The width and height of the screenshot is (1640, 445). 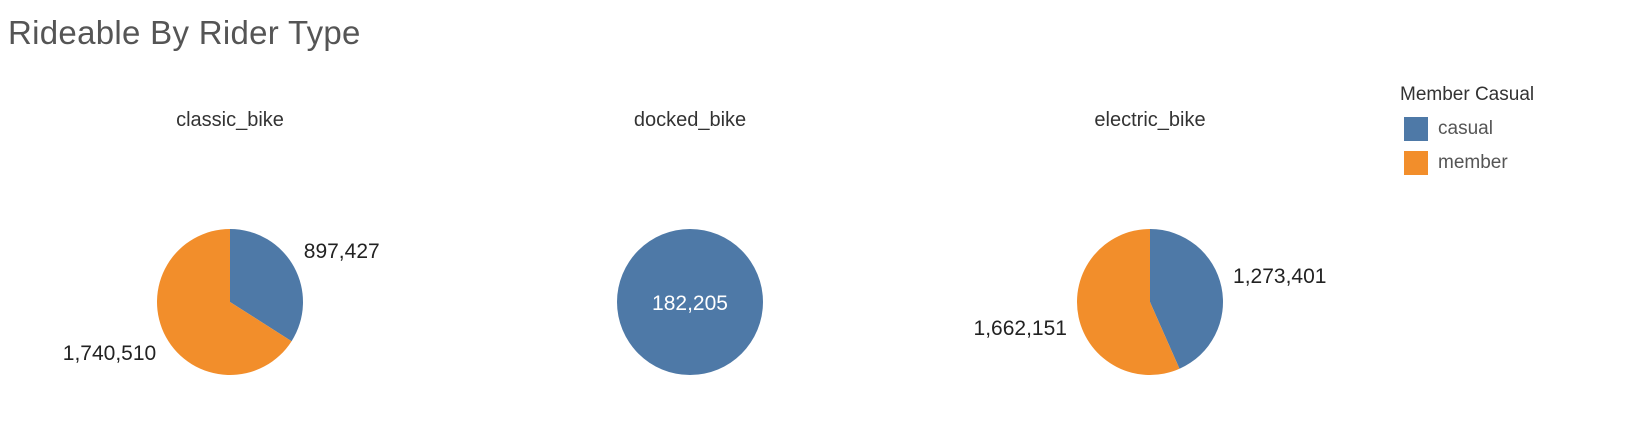 I want to click on pie-slice-classic-bike-member, so click(x=224, y=302).